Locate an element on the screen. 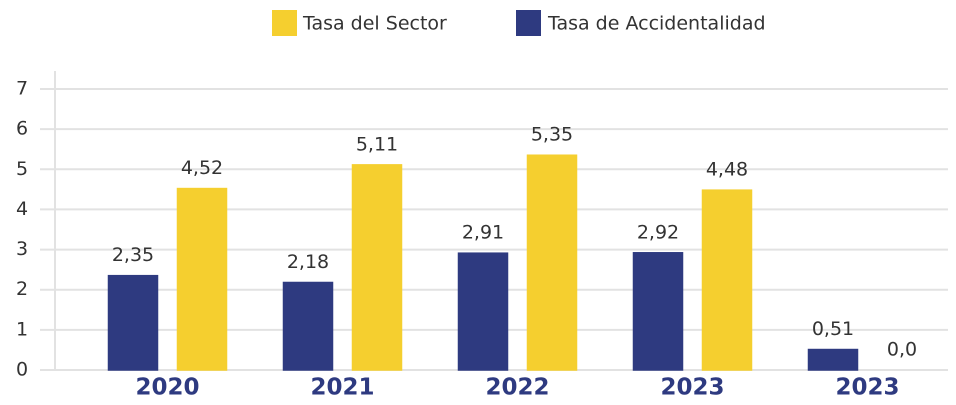  y-tick-label: 3 is located at coordinates (22, 249).